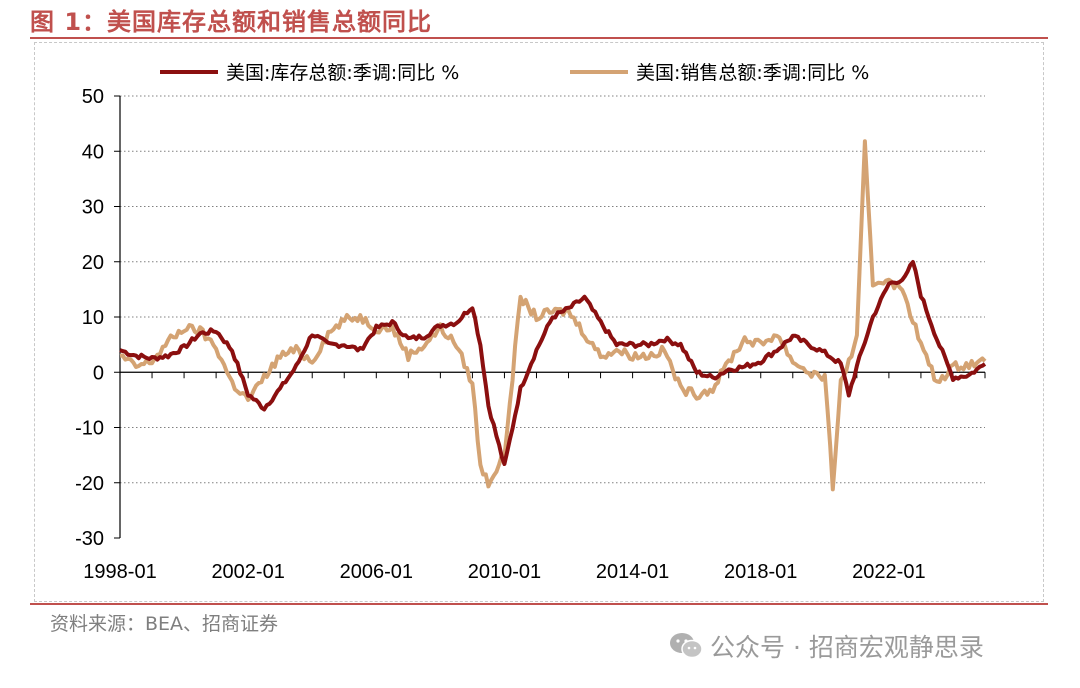  I want to click on legend-label-1: 美国:库存总额:季调:同比 %, so click(342, 73).